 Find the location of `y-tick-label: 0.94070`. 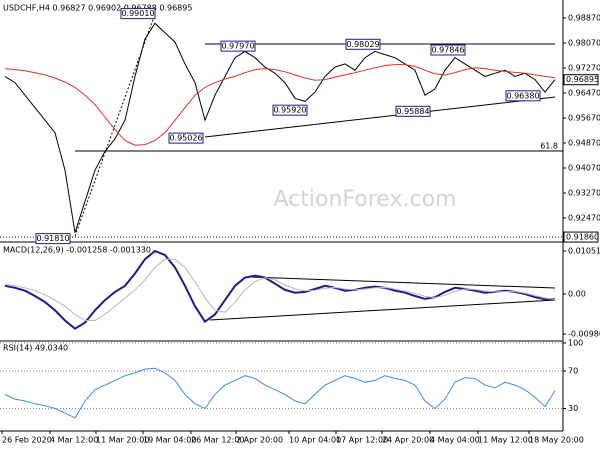

y-tick-label: 0.94070 is located at coordinates (584, 168).